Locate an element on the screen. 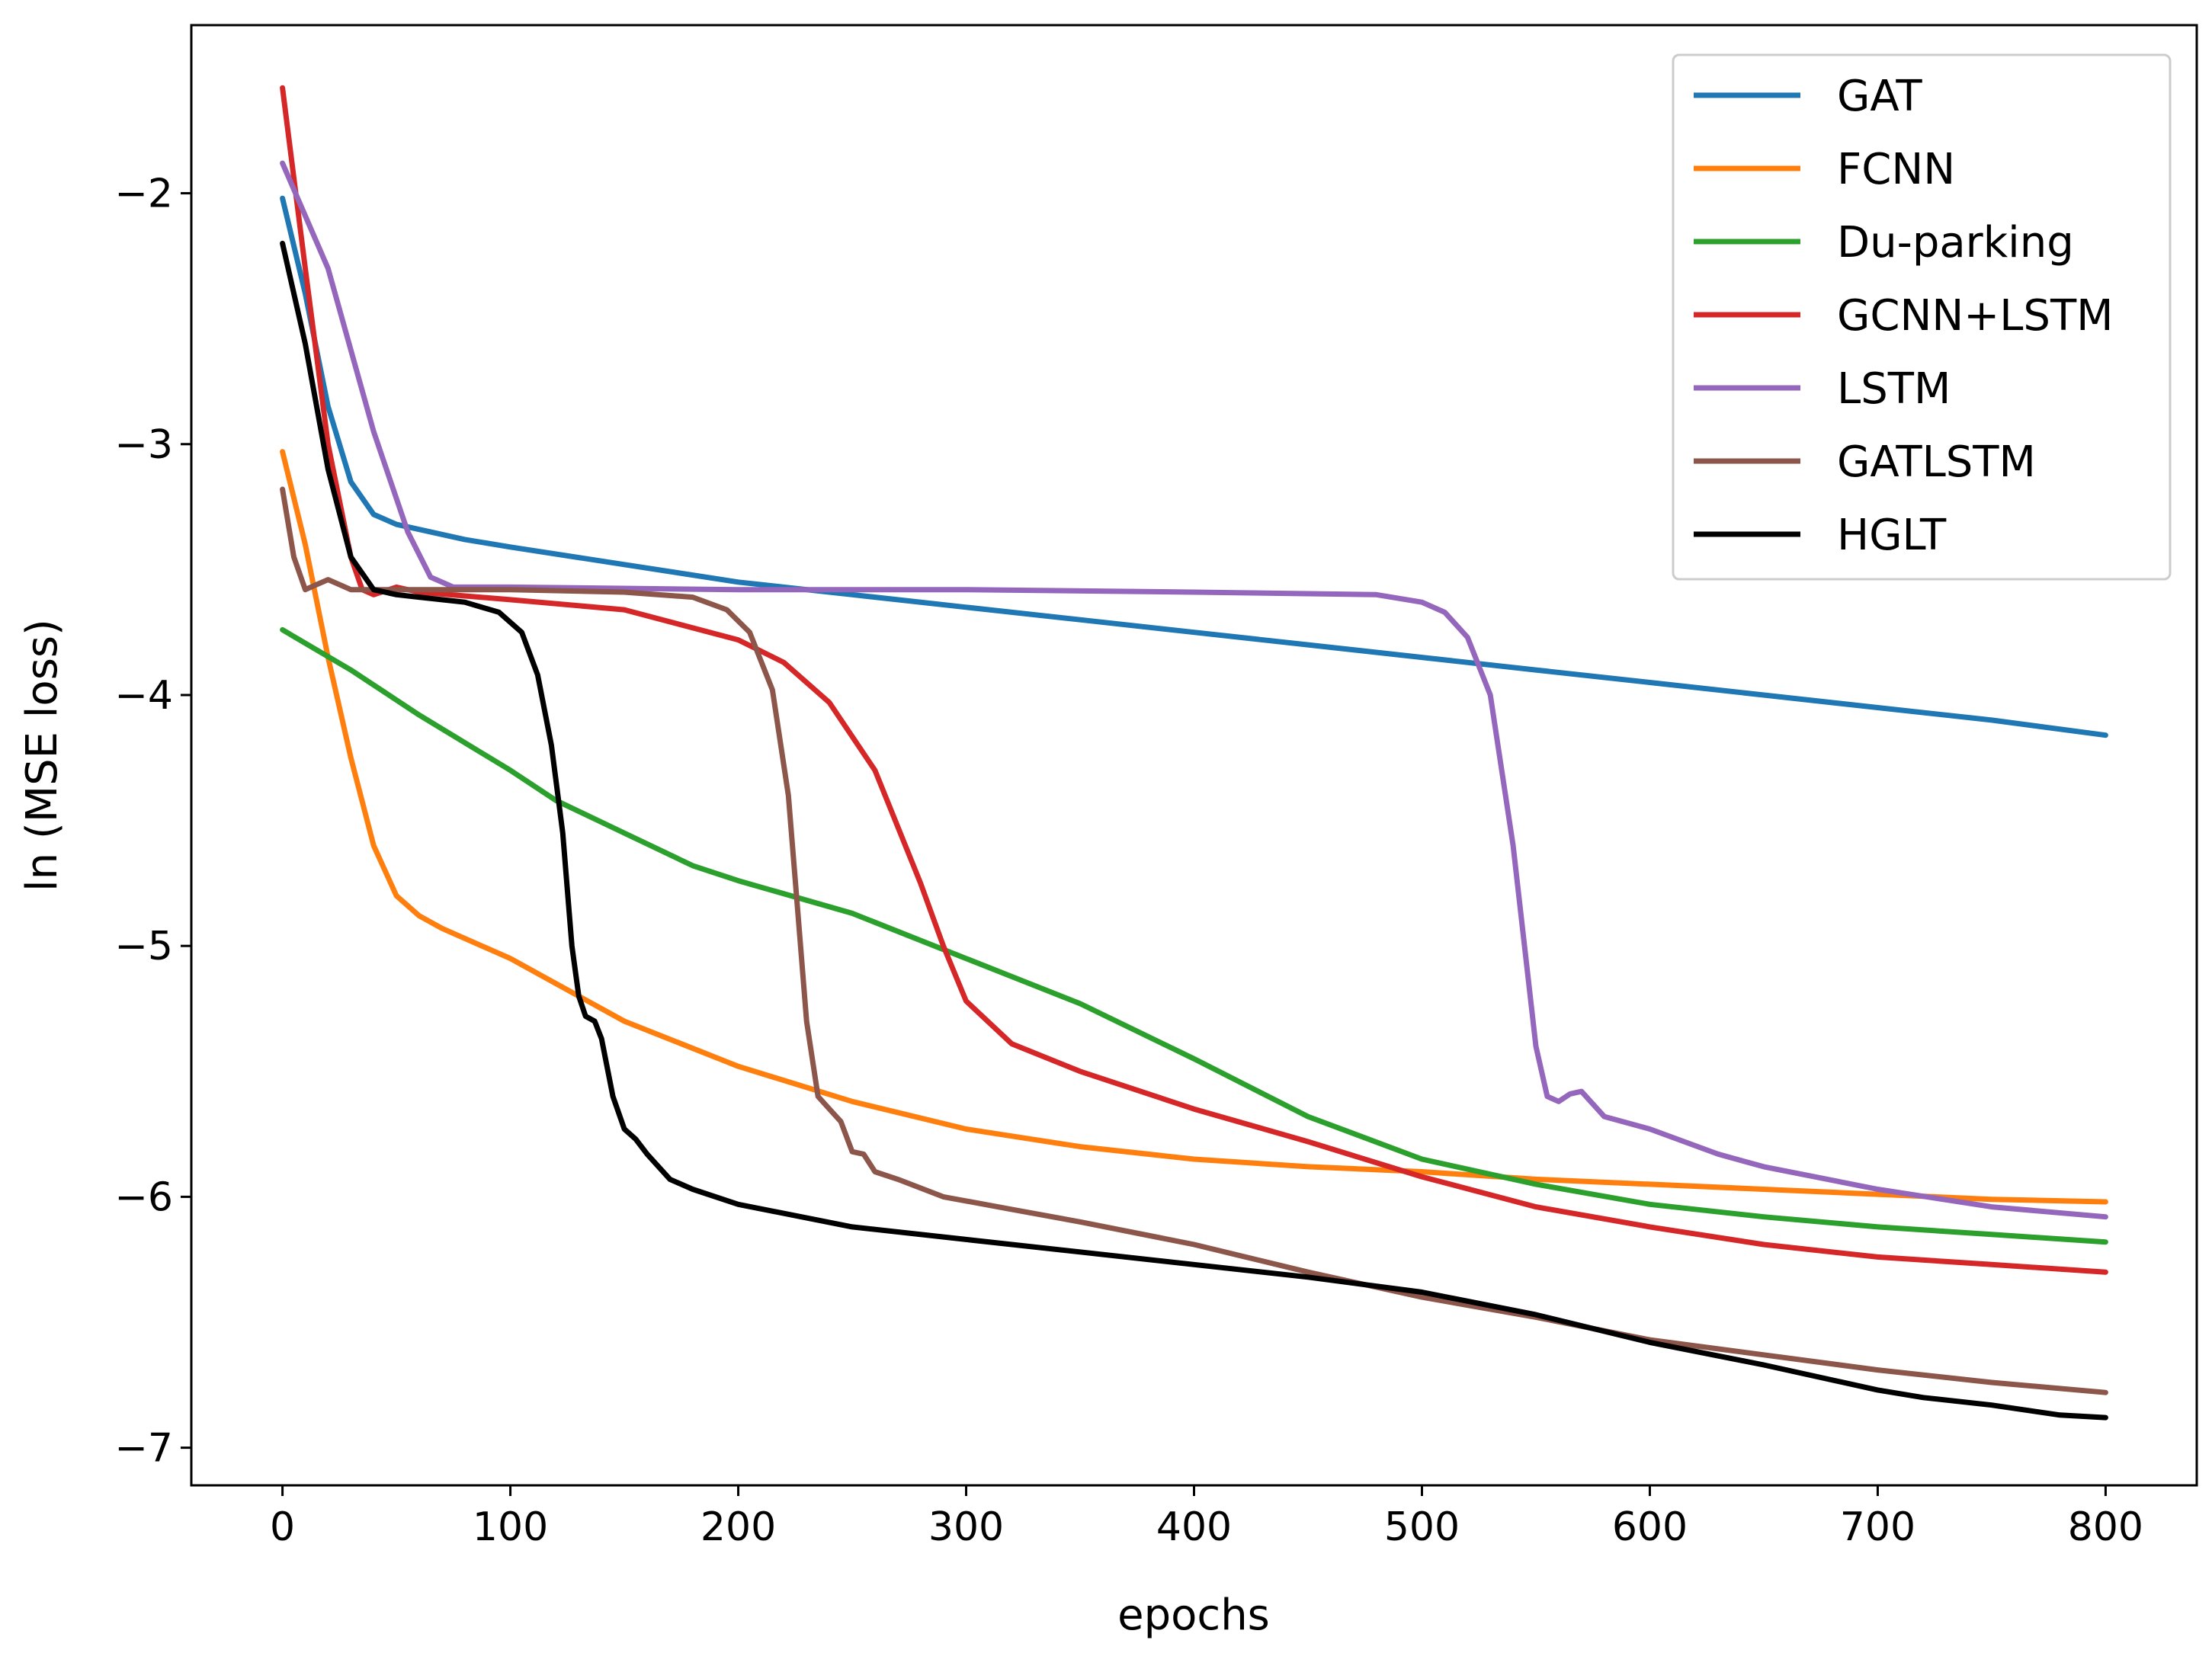 This screenshot has width=2212, height=1653. y-tick-label: −2 is located at coordinates (143, 194).